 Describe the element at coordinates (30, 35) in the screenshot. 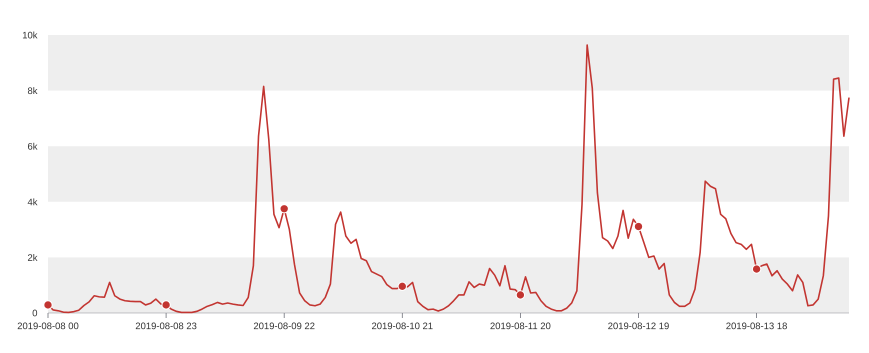

I see `y-tick-label: 10k` at that location.